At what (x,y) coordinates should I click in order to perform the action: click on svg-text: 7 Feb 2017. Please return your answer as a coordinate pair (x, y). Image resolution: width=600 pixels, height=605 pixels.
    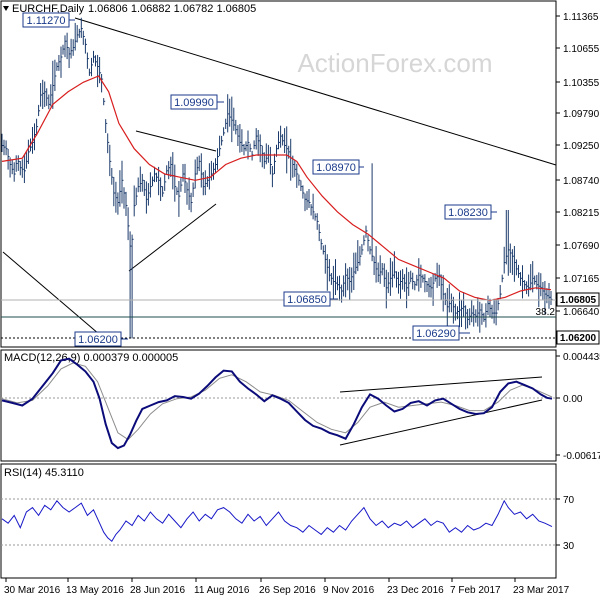
    Looking at the image, I should click on (475, 590).